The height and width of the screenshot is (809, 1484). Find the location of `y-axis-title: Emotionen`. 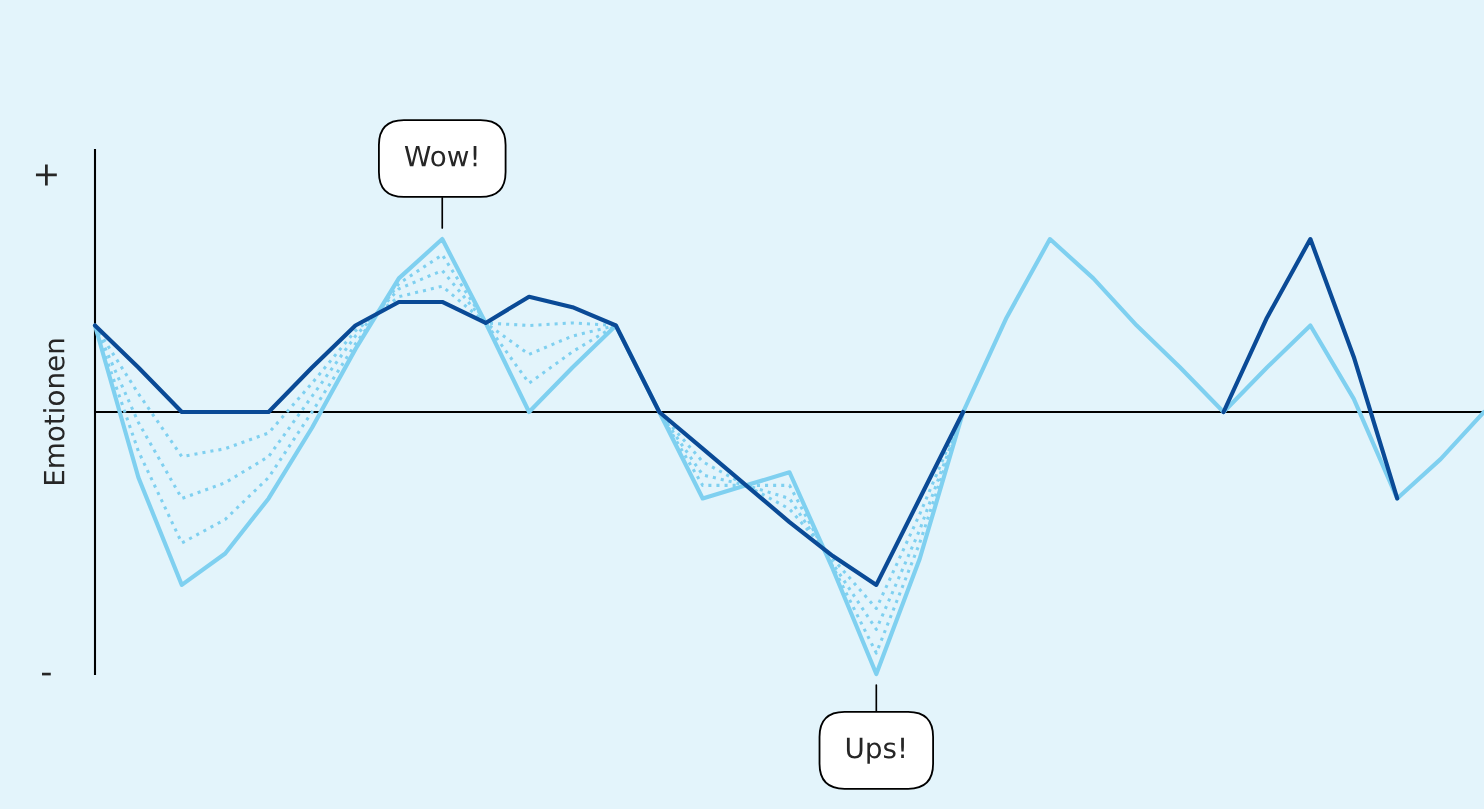

y-axis-title: Emotionen is located at coordinates (54, 412).